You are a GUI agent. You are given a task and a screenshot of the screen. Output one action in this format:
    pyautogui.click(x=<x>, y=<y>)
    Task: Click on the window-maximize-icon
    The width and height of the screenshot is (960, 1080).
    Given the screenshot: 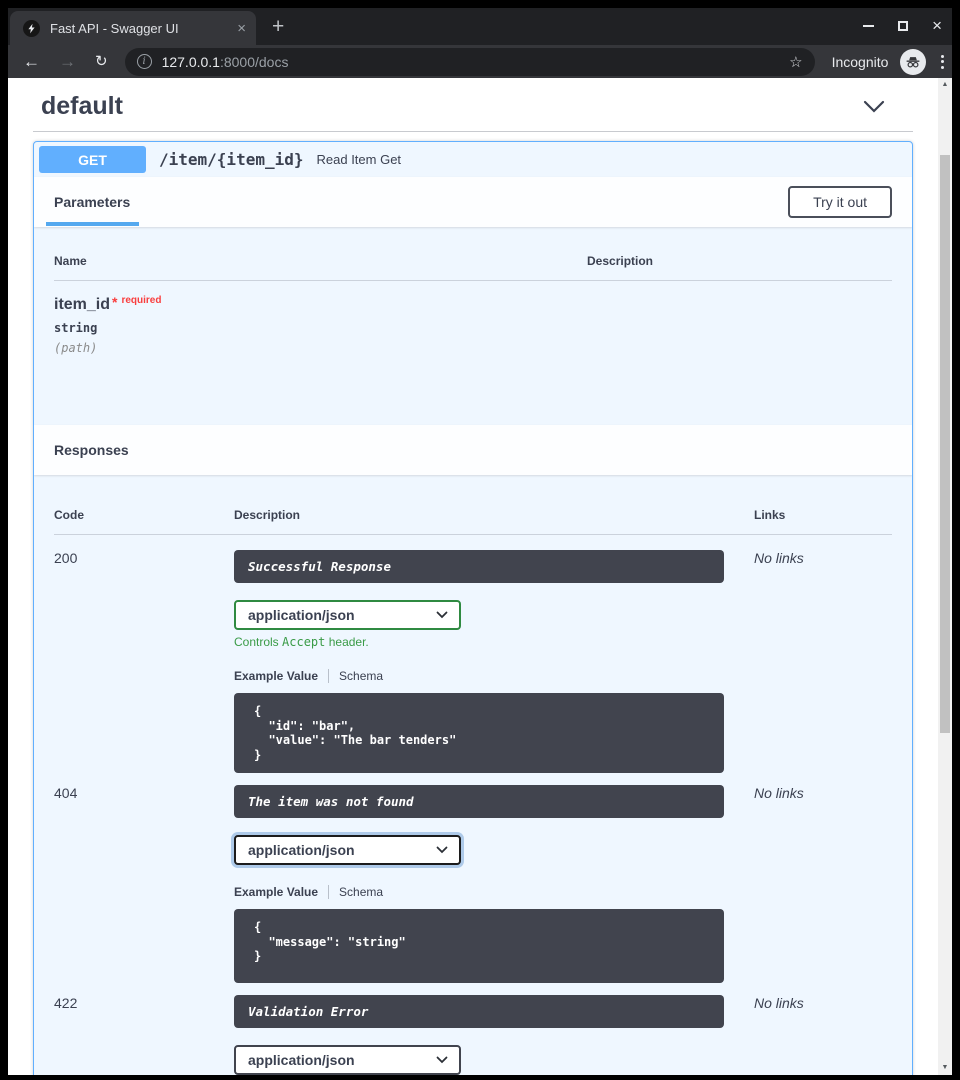 What is the action you would take?
    pyautogui.click(x=903, y=26)
    